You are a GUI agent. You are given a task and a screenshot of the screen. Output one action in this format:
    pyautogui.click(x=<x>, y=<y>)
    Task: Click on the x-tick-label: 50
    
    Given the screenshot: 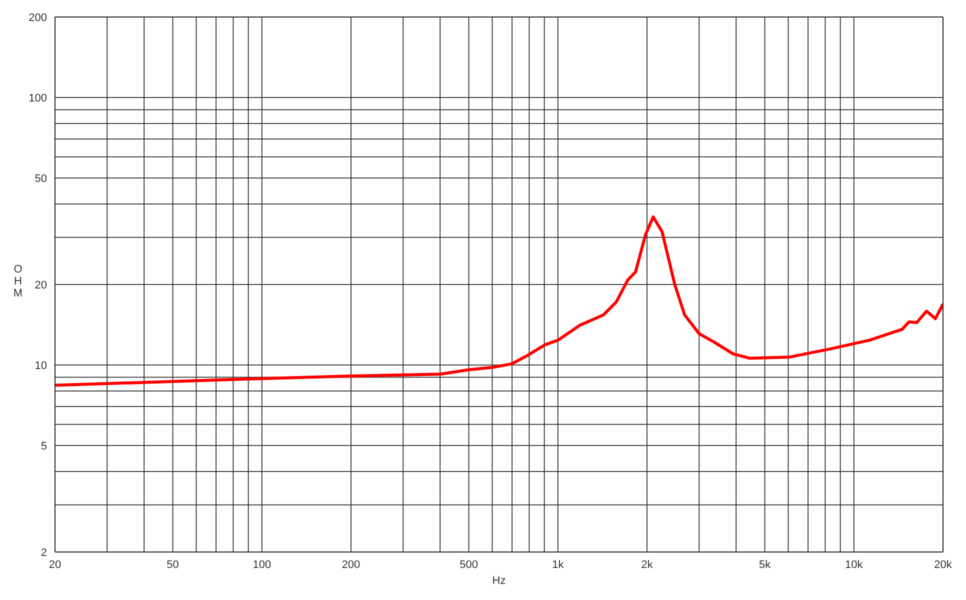 What is the action you would take?
    pyautogui.click(x=172, y=564)
    